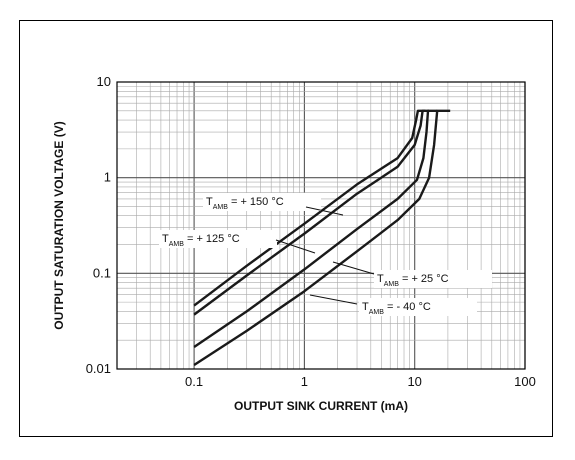 This screenshot has height=460, width=575. Describe the element at coordinates (102, 272) in the screenshot. I see `y-tick-label: 0.1` at that location.